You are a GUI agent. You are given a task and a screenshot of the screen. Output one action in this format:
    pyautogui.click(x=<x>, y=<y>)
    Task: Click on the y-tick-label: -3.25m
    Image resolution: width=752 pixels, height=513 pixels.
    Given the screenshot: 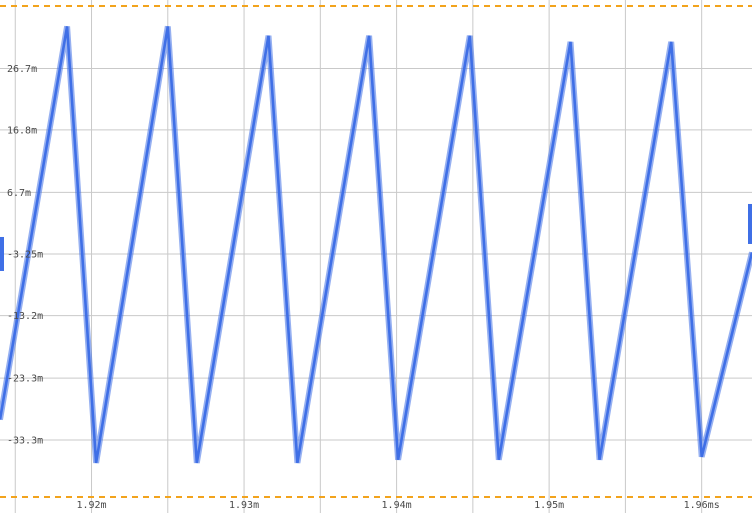 What is the action you would take?
    pyautogui.click(x=25, y=254)
    